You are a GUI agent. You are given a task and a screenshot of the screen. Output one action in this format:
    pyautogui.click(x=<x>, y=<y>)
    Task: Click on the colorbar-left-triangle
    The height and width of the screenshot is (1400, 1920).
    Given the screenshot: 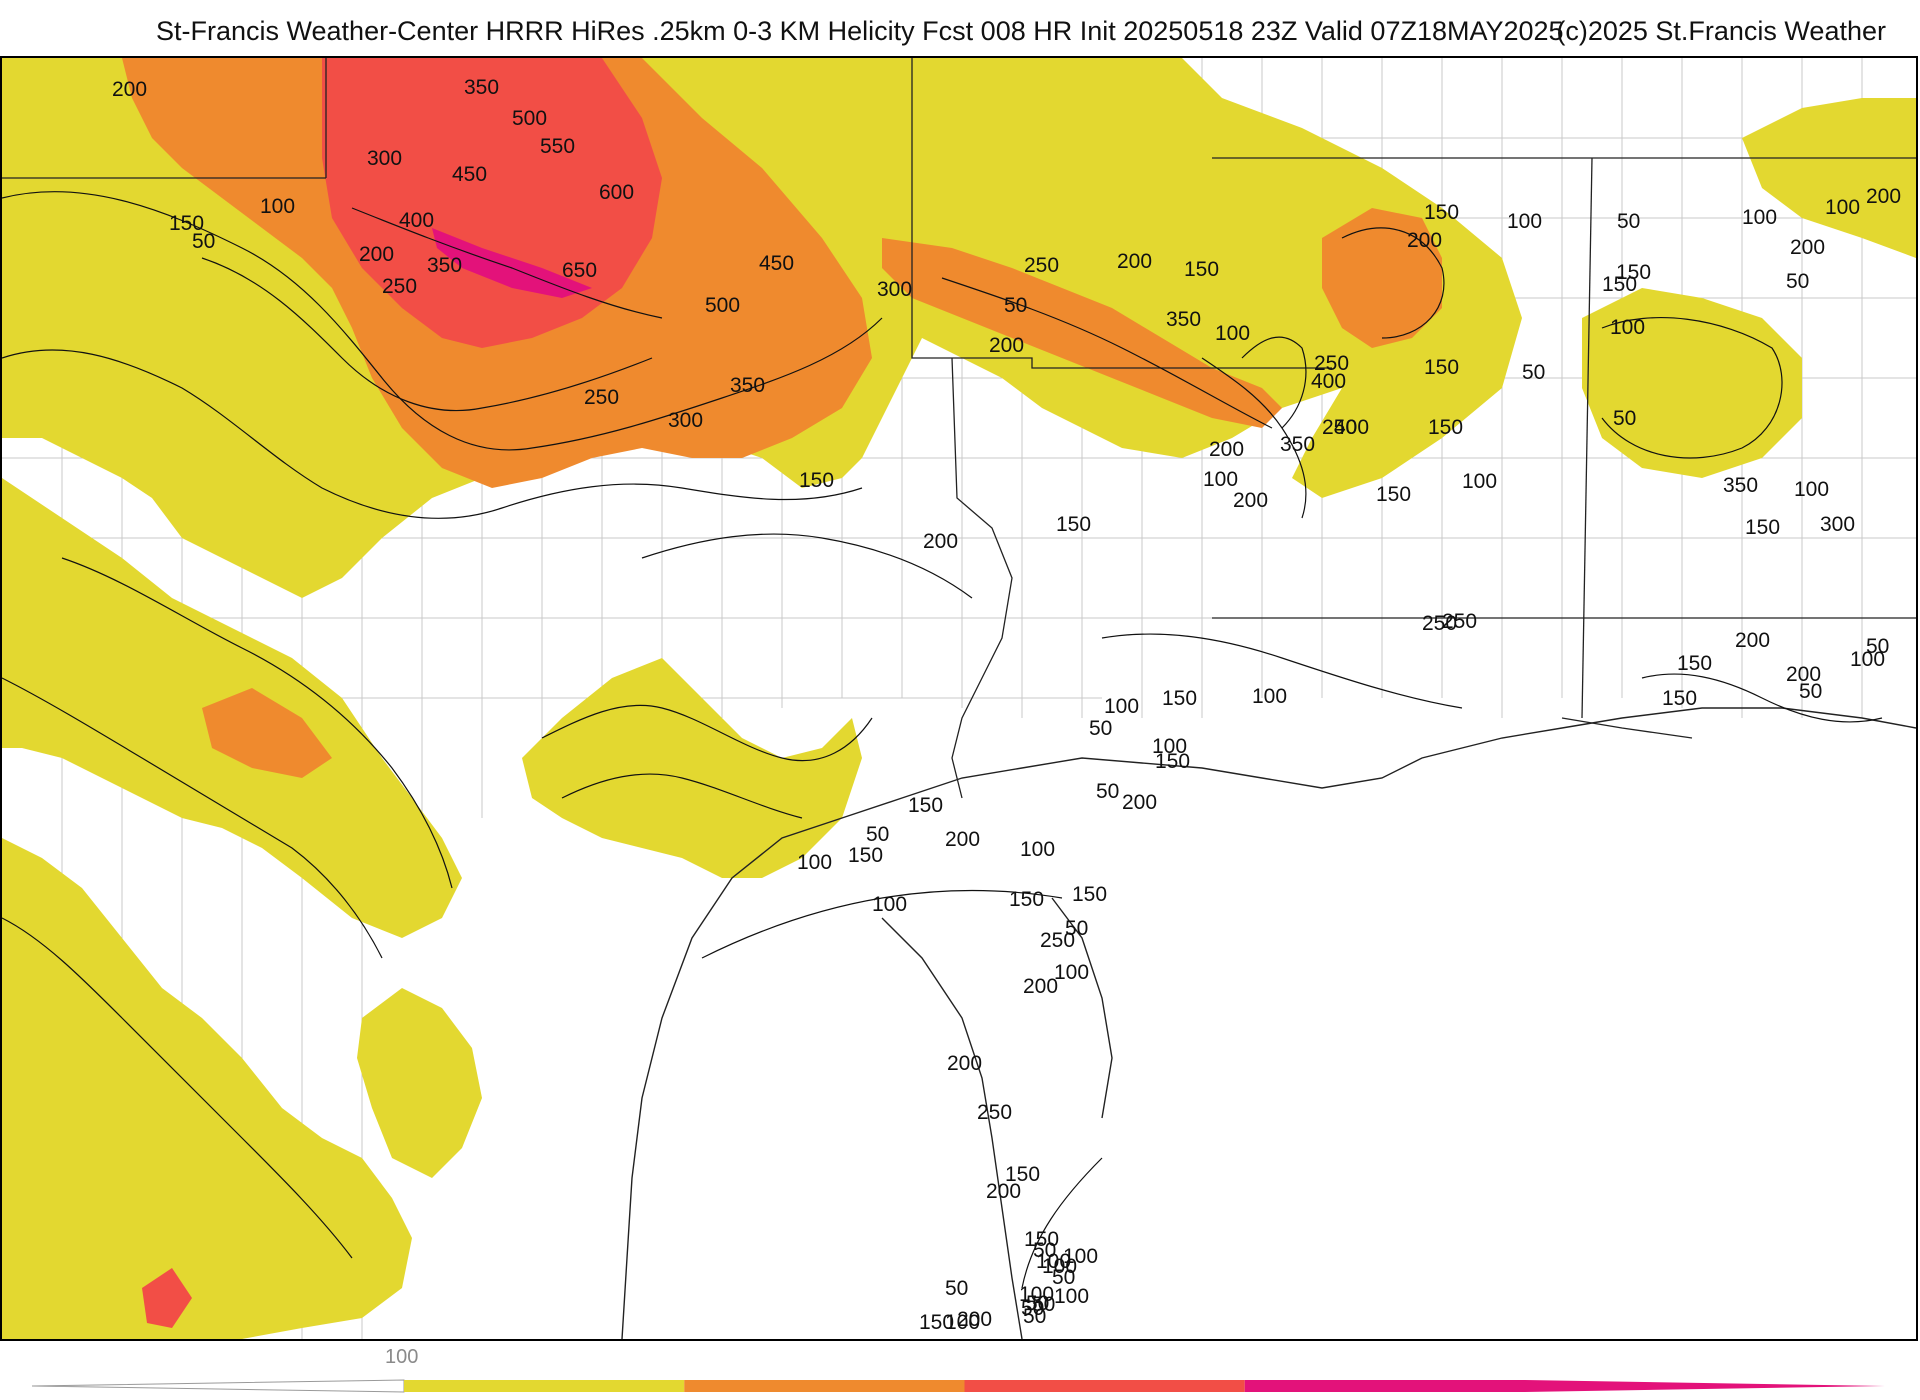 What is the action you would take?
    pyautogui.click(x=218, y=1386)
    